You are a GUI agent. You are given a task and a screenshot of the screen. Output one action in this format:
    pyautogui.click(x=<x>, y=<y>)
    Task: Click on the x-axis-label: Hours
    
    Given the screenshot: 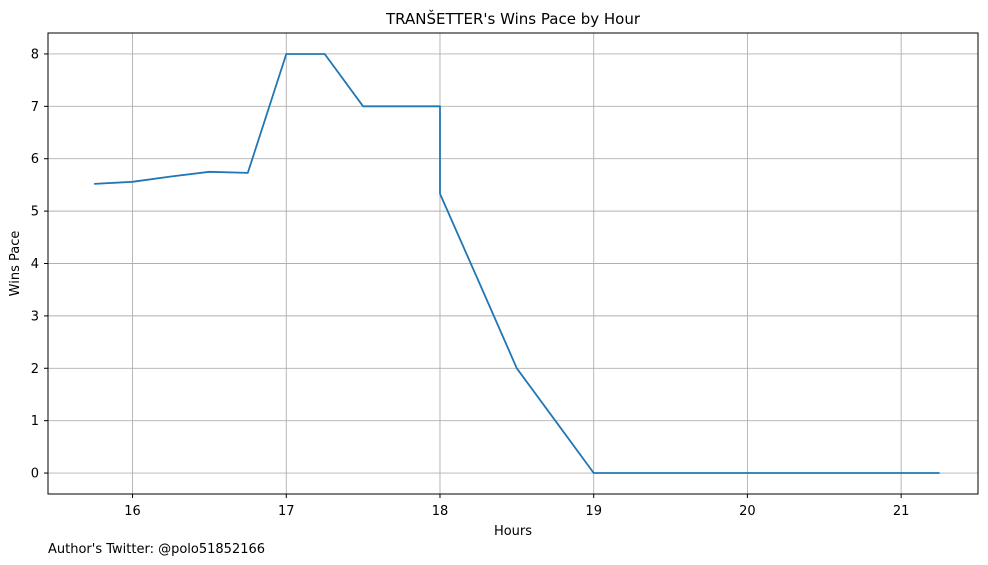 What is the action you would take?
    pyautogui.click(x=513, y=531)
    